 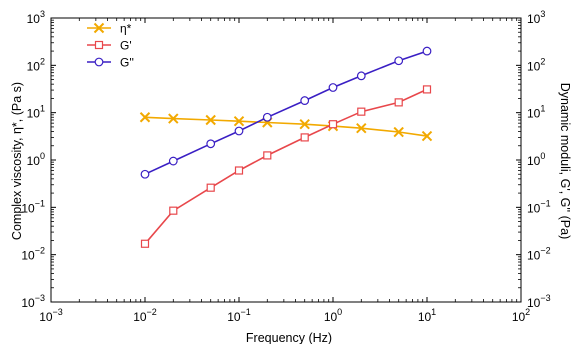 What do you see at coordinates (36, 112) in the screenshot?
I see `y-left-tick-label: 10¹` at bounding box center [36, 112].